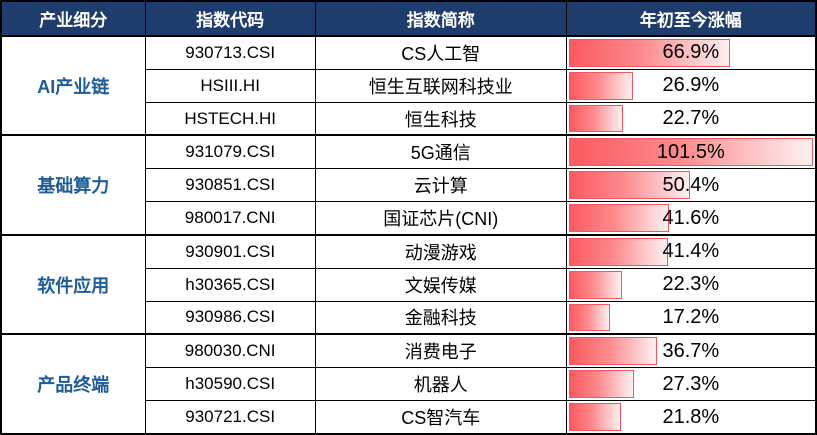 The height and width of the screenshot is (435, 817). What do you see at coordinates (440, 251) in the screenshot?
I see `index-name-cell: 动漫游戏` at bounding box center [440, 251].